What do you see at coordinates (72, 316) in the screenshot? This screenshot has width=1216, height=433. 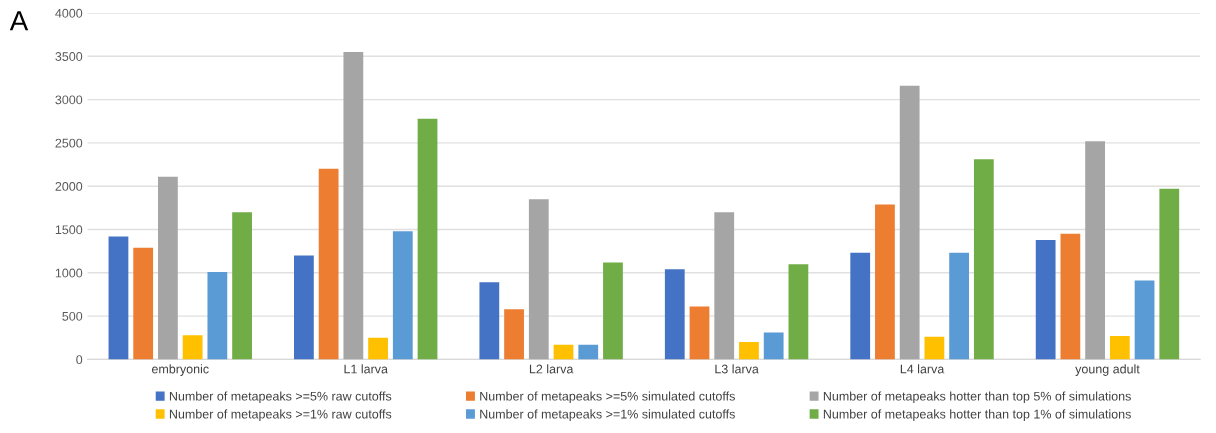 I see `y-tick-label: 500` at bounding box center [72, 316].